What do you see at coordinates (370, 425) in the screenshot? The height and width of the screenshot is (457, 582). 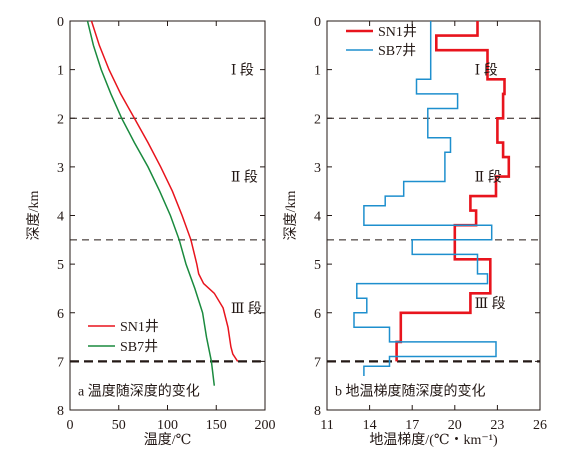 I see `x-tick-label: 14` at bounding box center [370, 425].